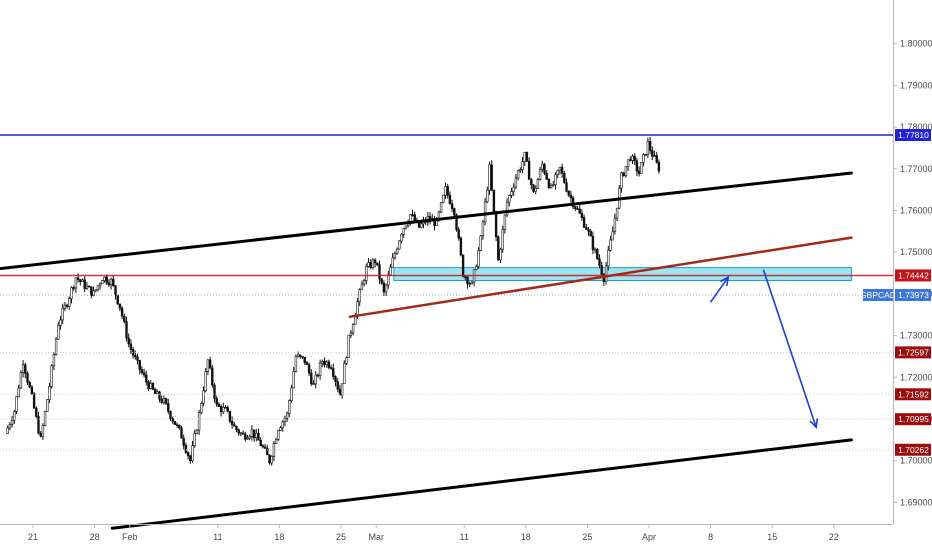 The image size is (932, 550). What do you see at coordinates (600, 277) in the screenshot?
I see `red-trendline` at bounding box center [600, 277].